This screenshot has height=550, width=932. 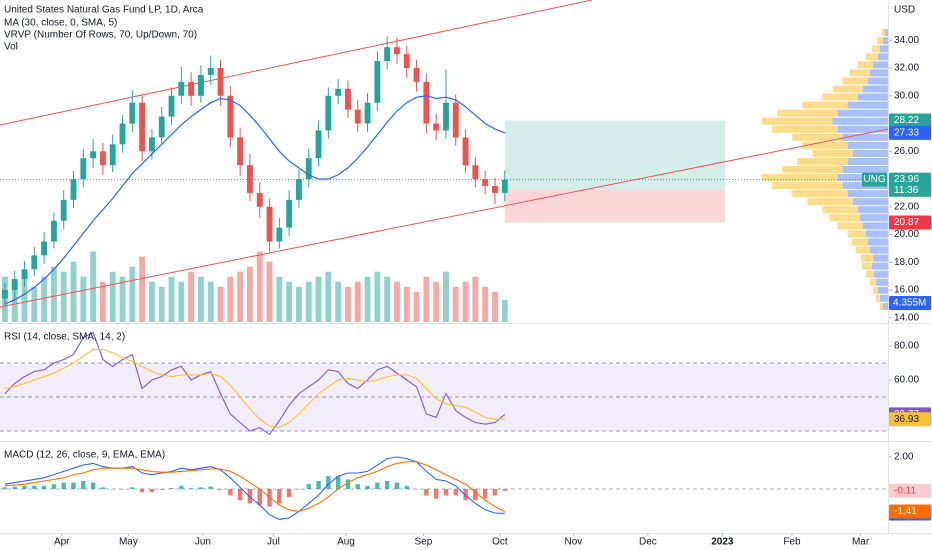 What do you see at coordinates (792, 542) in the screenshot?
I see `x-tick-label: Feb` at bounding box center [792, 542].